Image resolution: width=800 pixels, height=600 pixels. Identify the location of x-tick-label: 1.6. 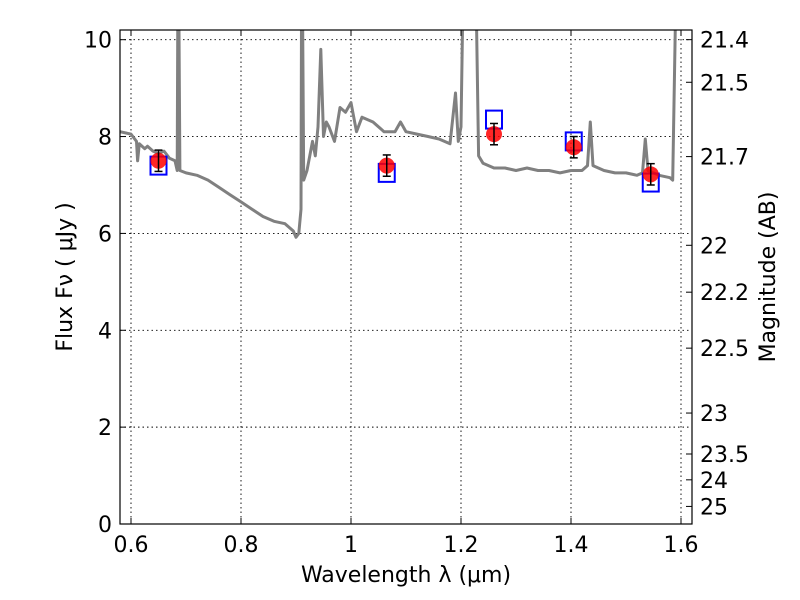
(681, 545).